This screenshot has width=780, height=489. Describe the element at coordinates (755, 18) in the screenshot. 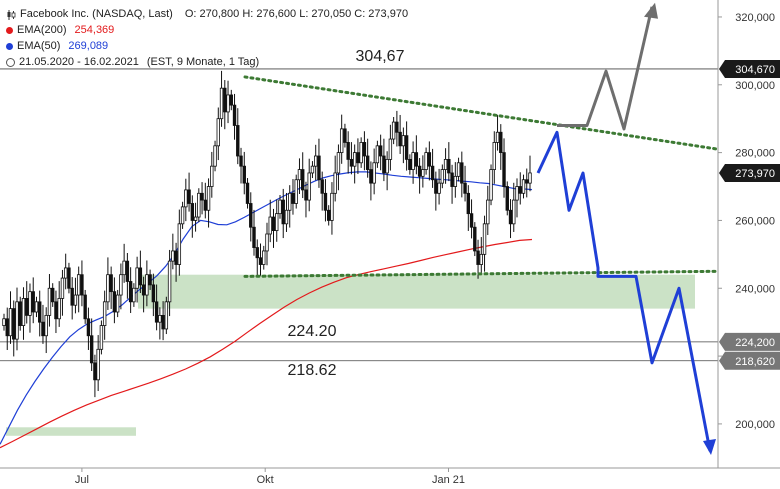

I see `y-tick-label: 320,000` at that location.